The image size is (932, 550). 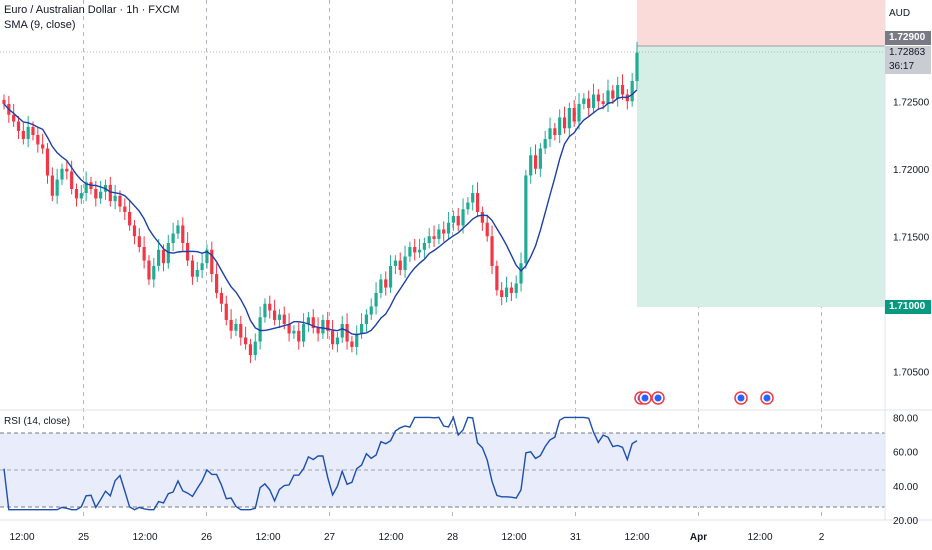 What do you see at coordinates (704, 398) in the screenshot?
I see `event-markers` at bounding box center [704, 398].